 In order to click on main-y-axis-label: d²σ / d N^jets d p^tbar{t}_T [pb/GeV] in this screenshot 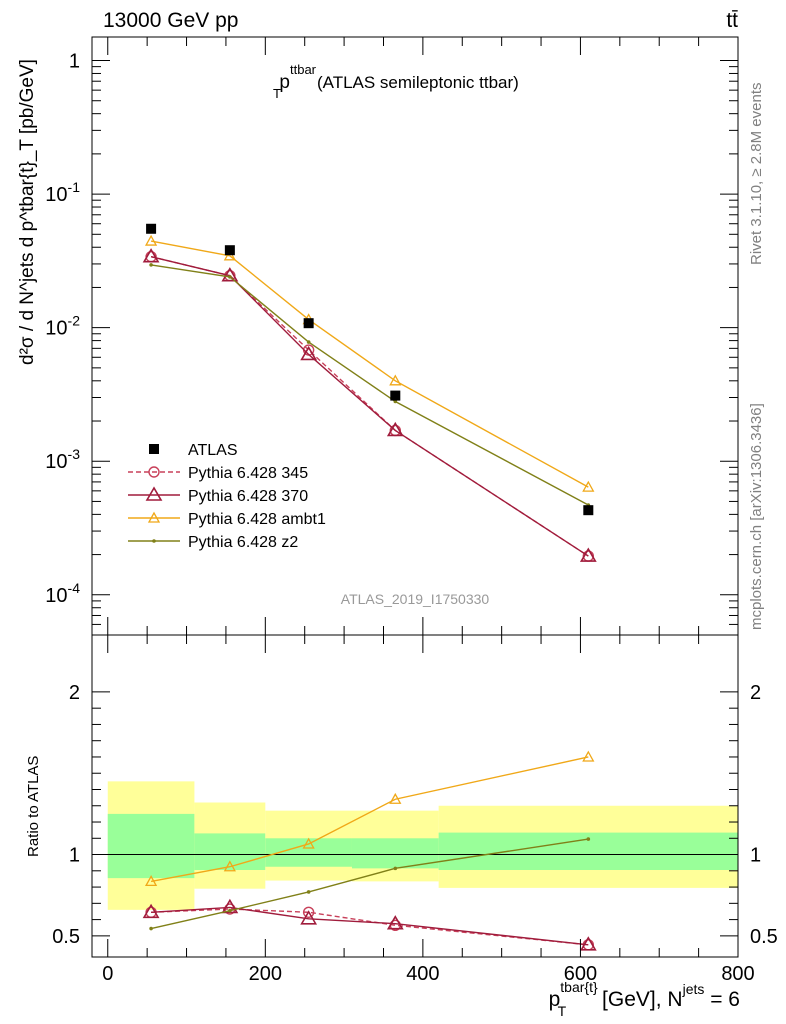, I will do `click(27, 212)`.